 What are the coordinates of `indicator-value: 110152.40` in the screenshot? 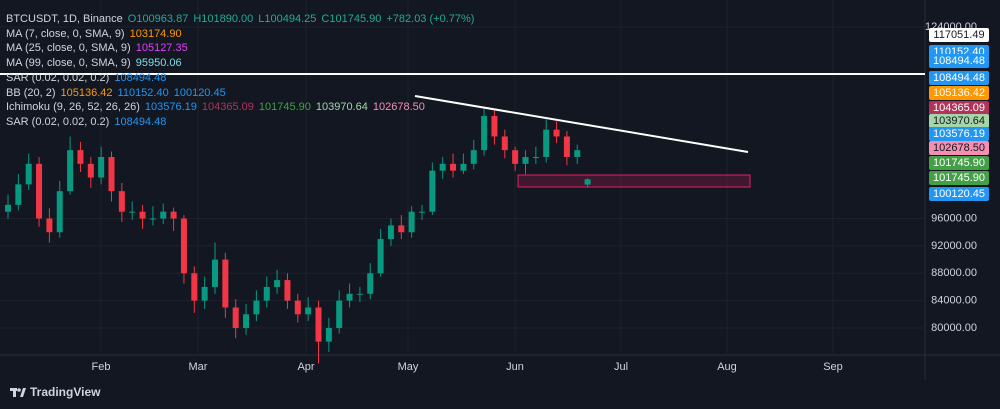 It's located at (143, 92).